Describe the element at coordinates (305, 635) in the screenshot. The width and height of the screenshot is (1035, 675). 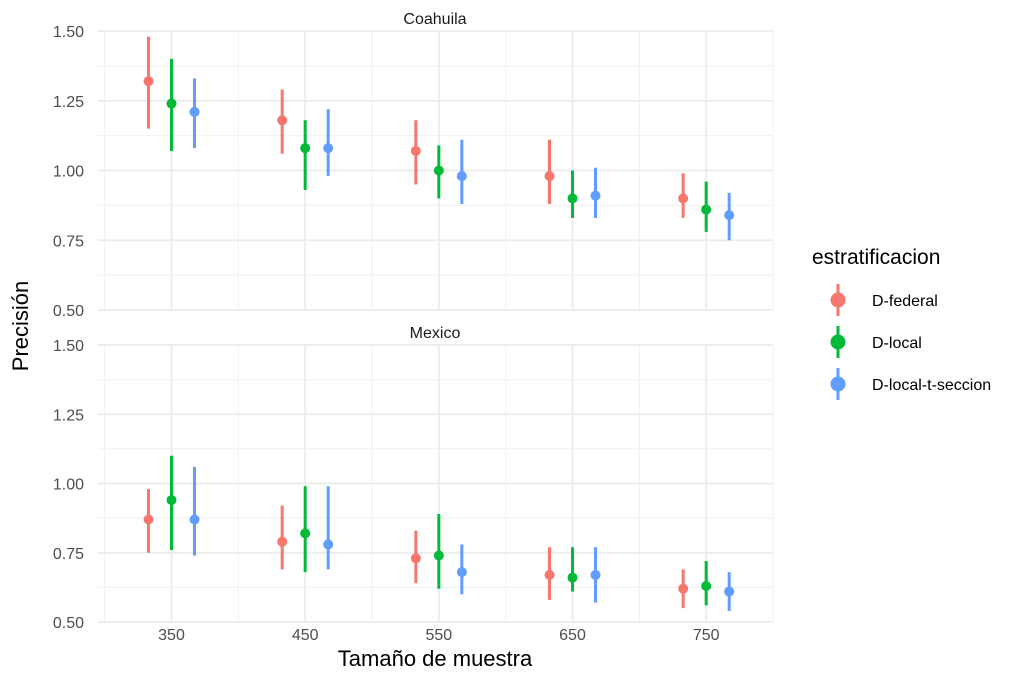
I see `x-tick-label: 450` at that location.